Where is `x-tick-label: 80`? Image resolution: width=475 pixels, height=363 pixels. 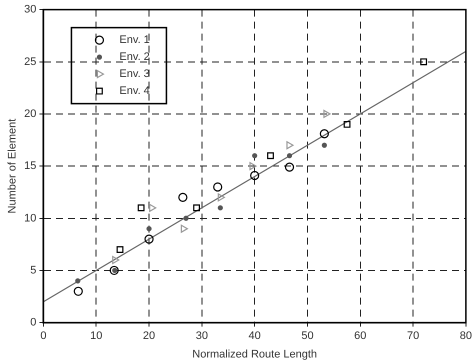 x-tick-label: 80 is located at coordinates (466, 336).